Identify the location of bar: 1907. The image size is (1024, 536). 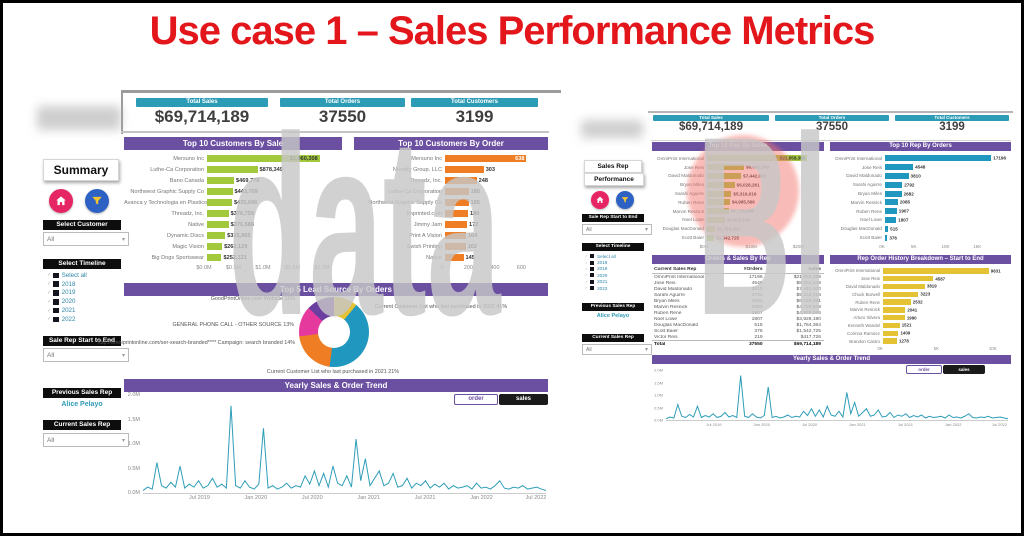
(897, 211).